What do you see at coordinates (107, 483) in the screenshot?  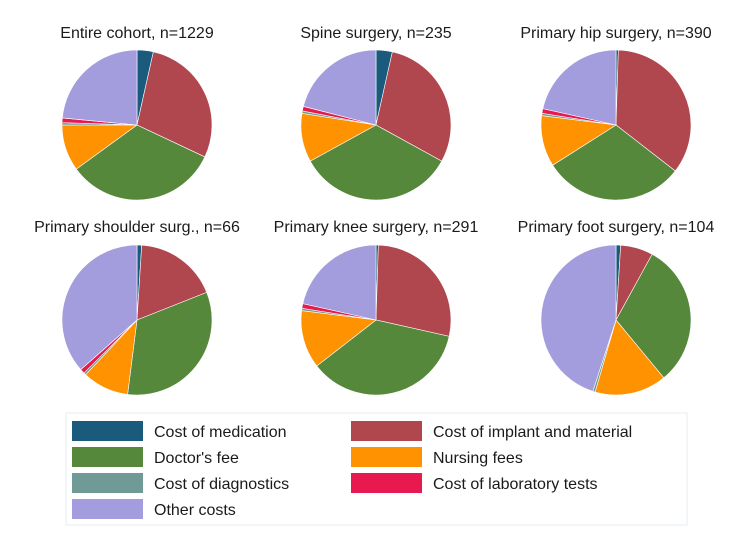 I see `legend-swatch-diagnostics` at bounding box center [107, 483].